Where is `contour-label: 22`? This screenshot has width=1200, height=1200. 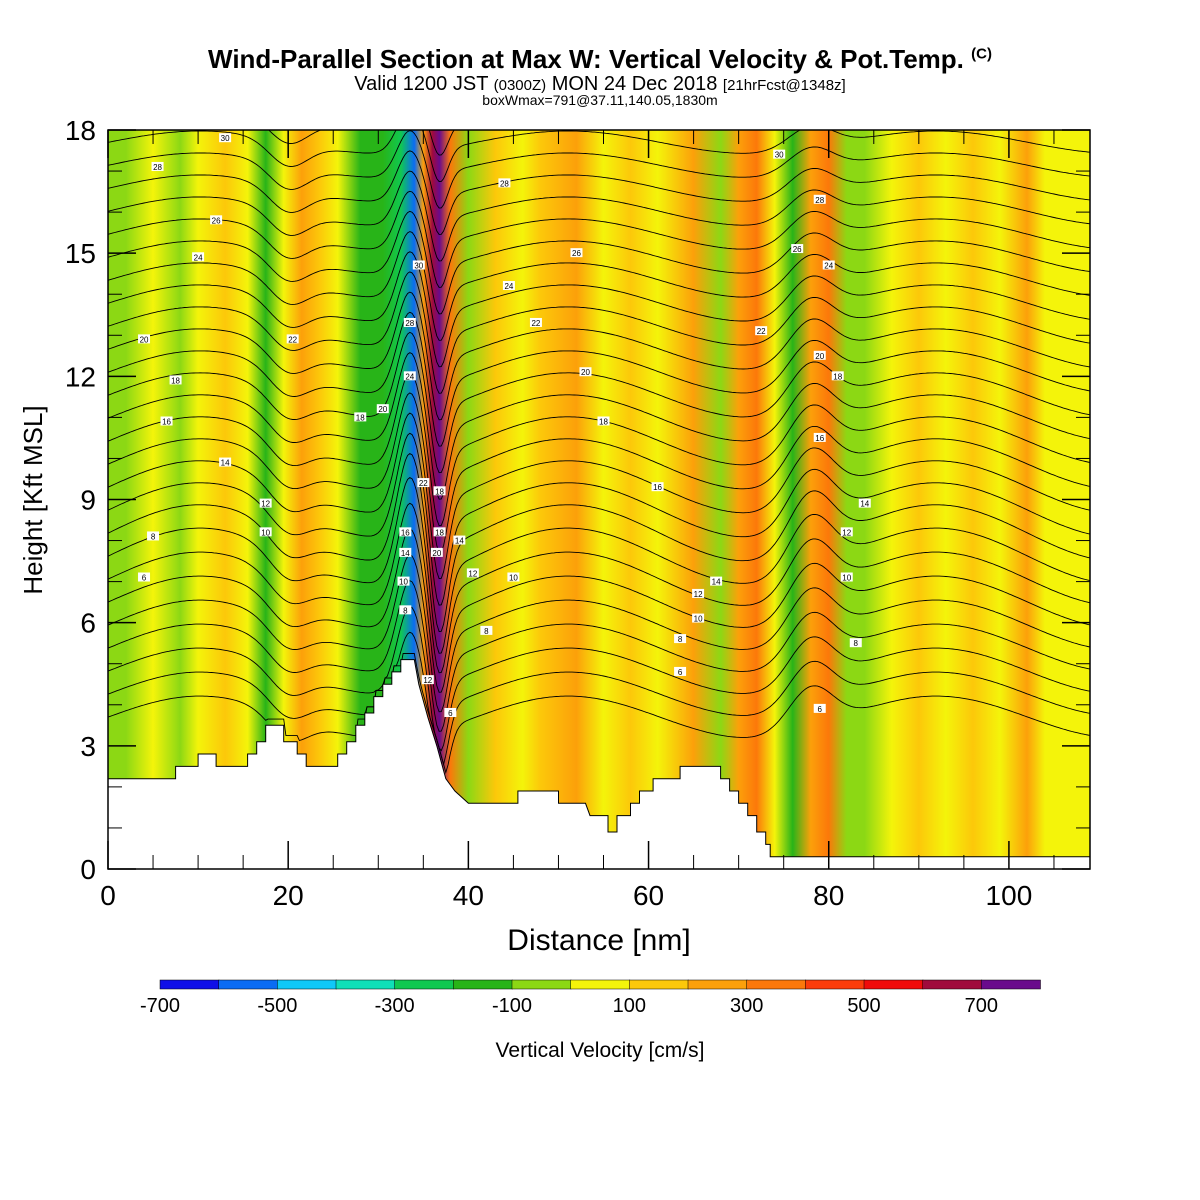 contour-label: 22 is located at coordinates (535, 322).